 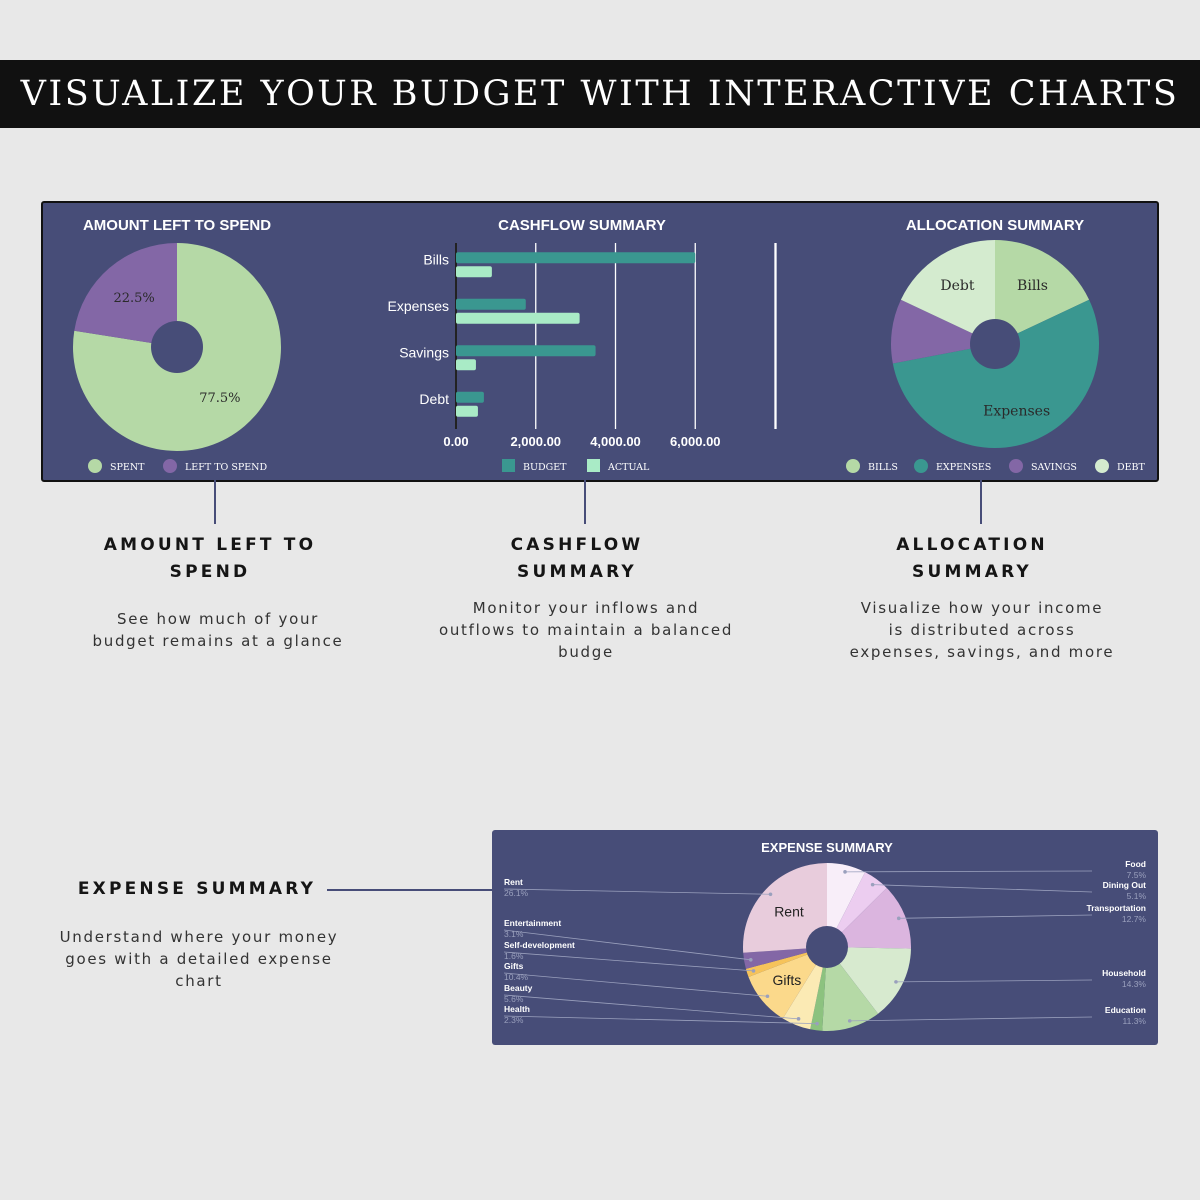 I want to click on legend-label-spent: SPENT, so click(x=127, y=467).